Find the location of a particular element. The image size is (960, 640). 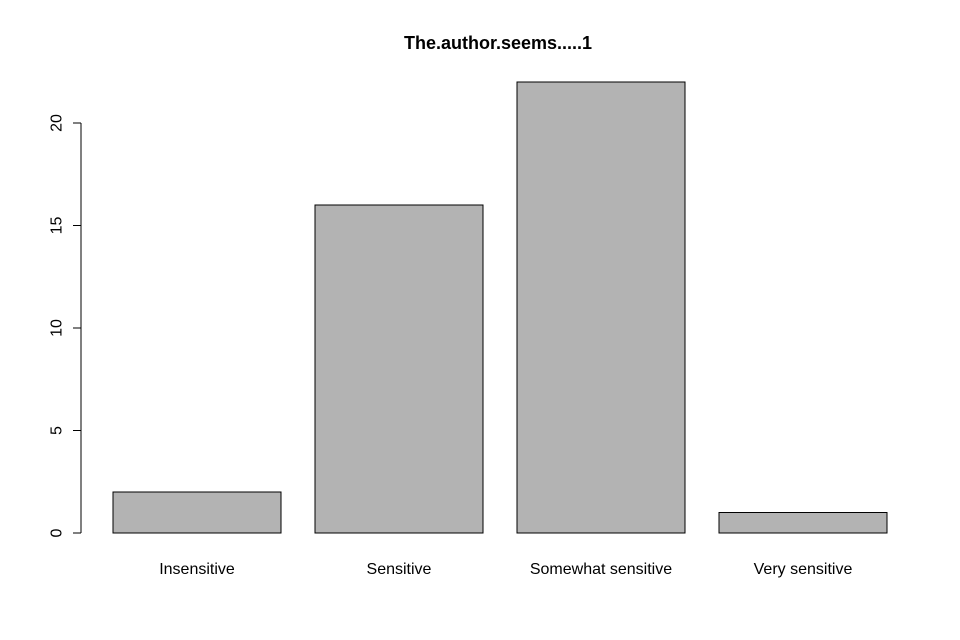

x-tick-label-somewhat-sensitive: Somewhat sensitive is located at coordinates (601, 569).